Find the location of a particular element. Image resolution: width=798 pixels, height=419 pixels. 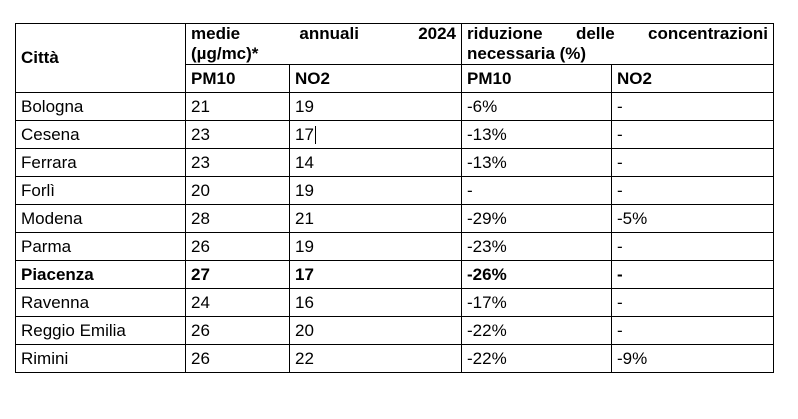

annual-averages-word: medie is located at coordinates (216, 34).